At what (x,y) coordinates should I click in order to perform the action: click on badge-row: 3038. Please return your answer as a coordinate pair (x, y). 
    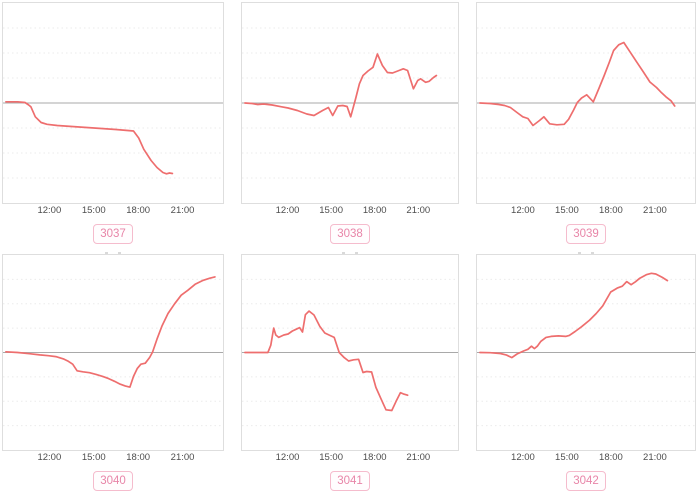
    Looking at the image, I should click on (350, 234).